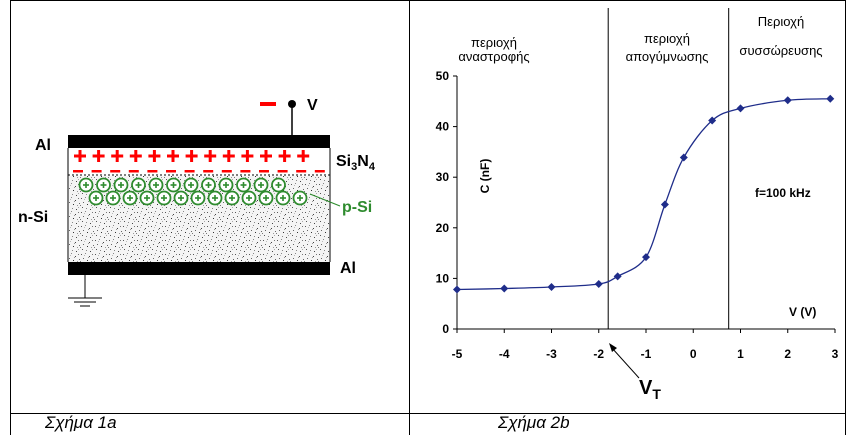  What do you see at coordinates (348, 268) in the screenshot?
I see `al-bottom-label: Al` at bounding box center [348, 268].